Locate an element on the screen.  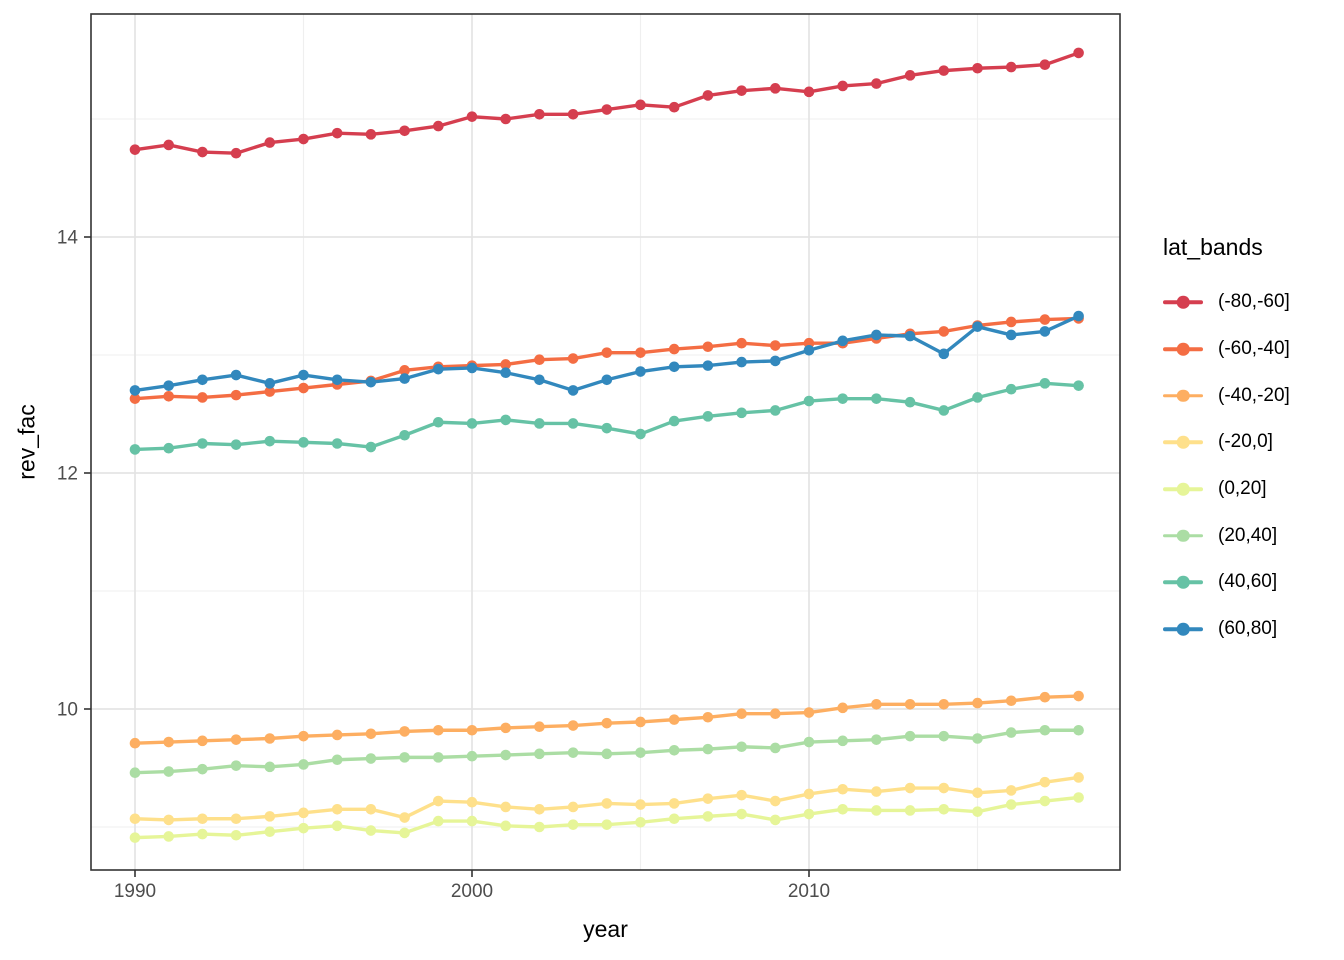
x-tick-label: 2010 is located at coordinates (809, 891).